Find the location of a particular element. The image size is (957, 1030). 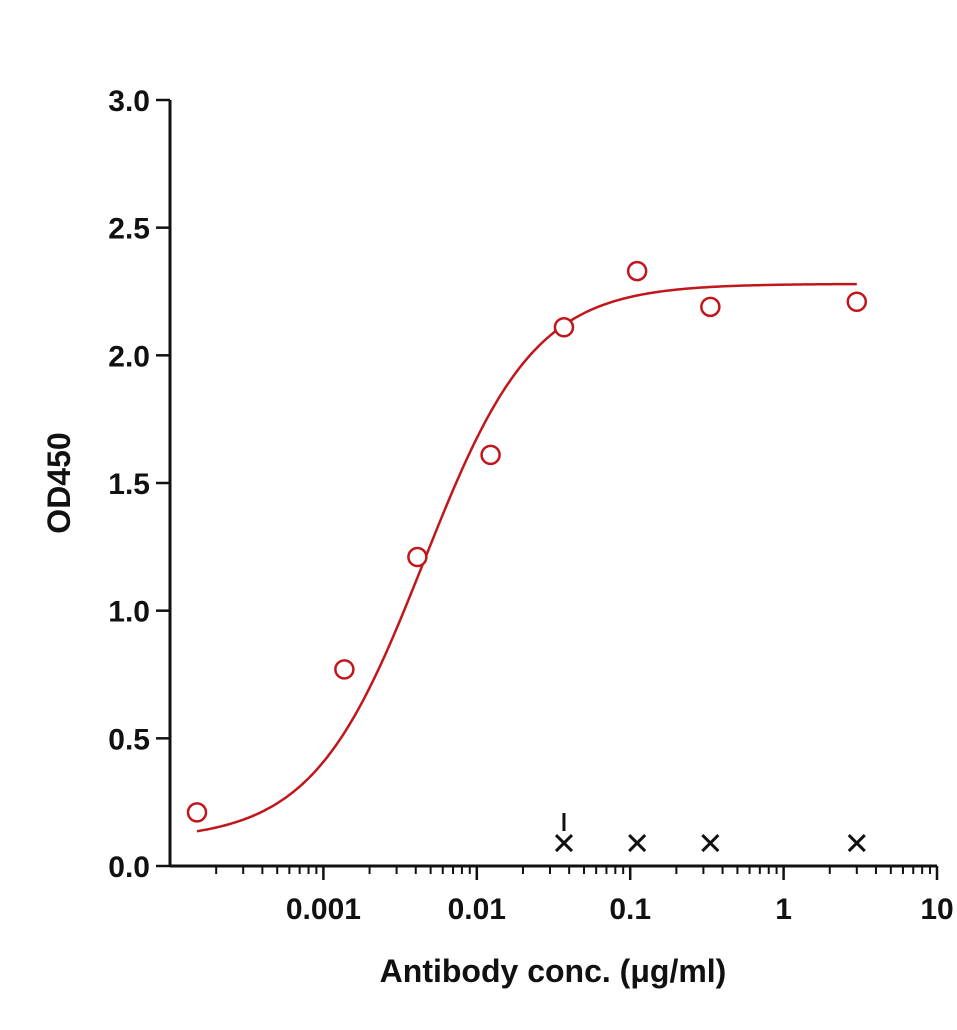

y-tick-label: 2.0 is located at coordinates (129, 356).